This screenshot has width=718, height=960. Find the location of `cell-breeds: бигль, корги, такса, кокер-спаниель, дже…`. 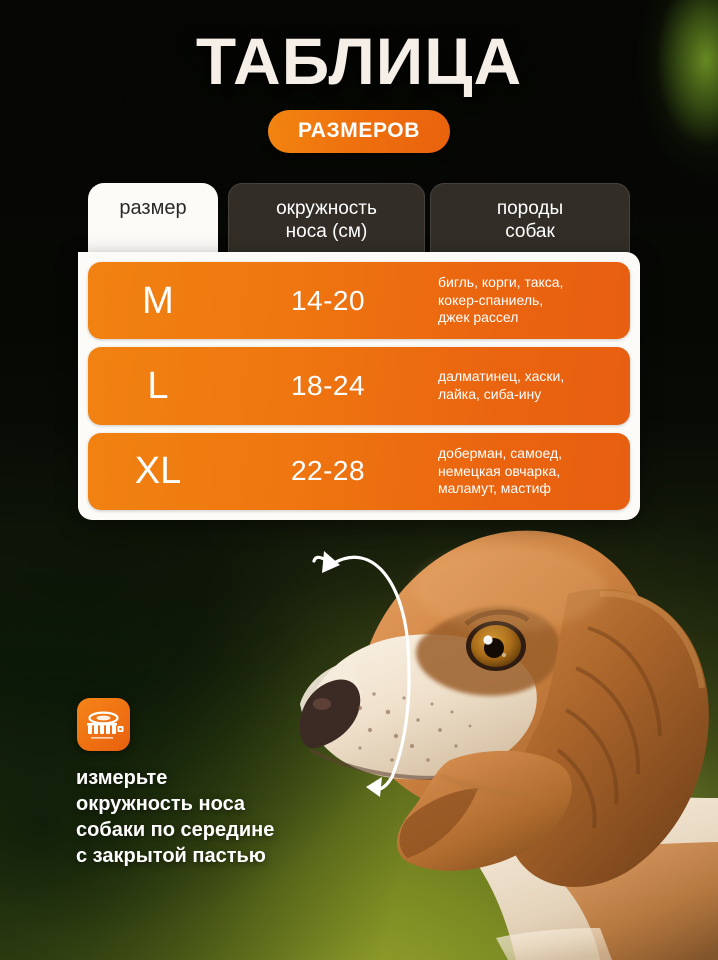

cell-breeds: бигль, корги, такса, кокер-спаниель, дже… is located at coordinates (501, 300).